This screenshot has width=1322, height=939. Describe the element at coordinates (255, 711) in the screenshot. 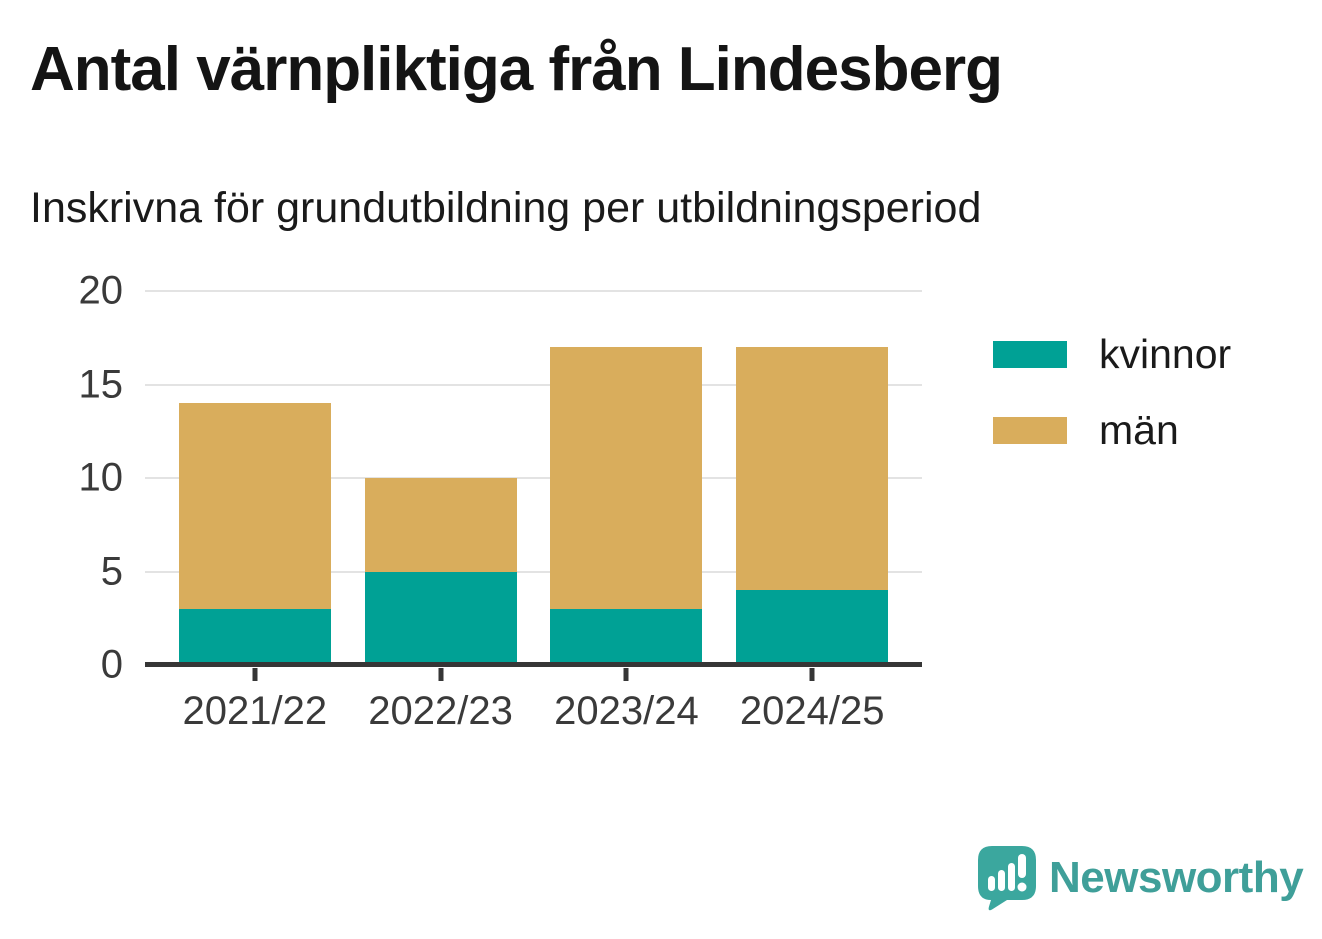

I see `x-tick-label: 2021/22` at that location.